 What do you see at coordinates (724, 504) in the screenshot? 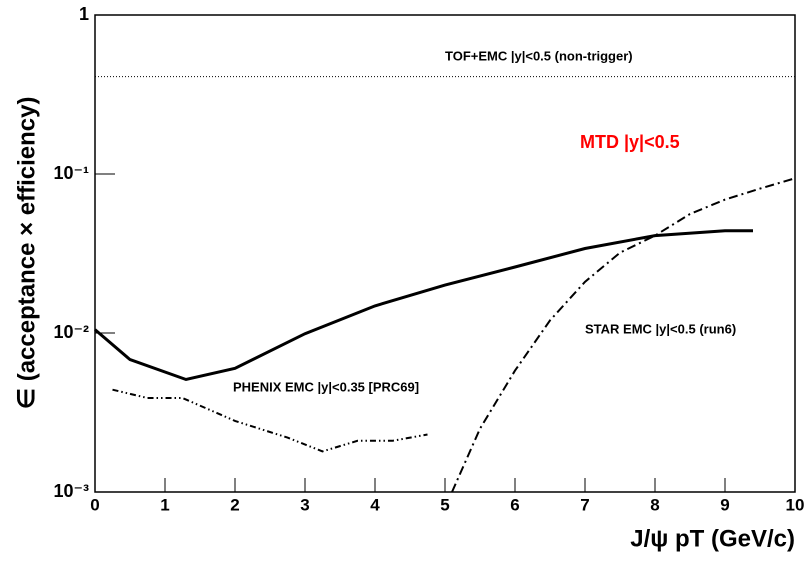
I see `x-tick-label: 9` at bounding box center [724, 504].